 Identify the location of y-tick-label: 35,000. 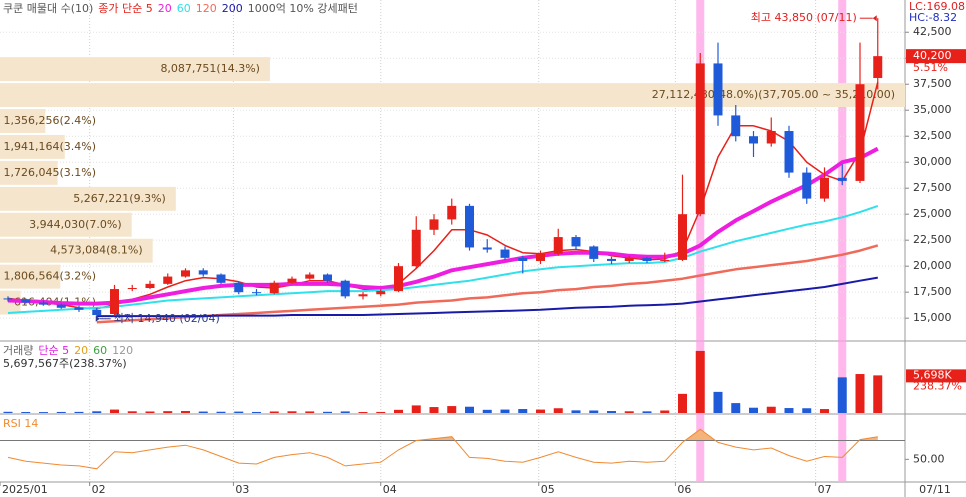
(932, 109).